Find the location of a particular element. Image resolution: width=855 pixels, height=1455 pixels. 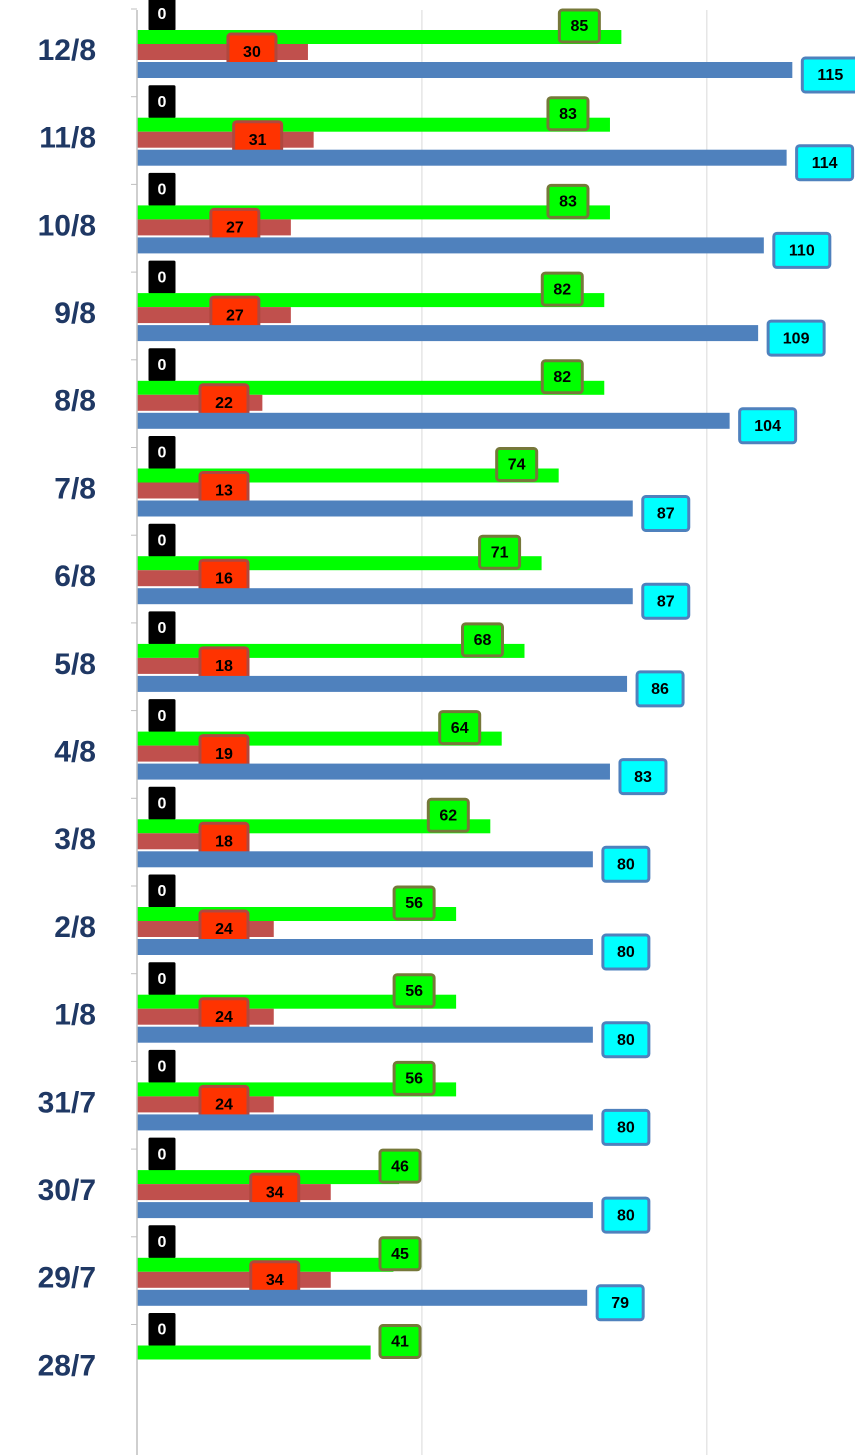

category-label: 8/8 is located at coordinates (75, 401).